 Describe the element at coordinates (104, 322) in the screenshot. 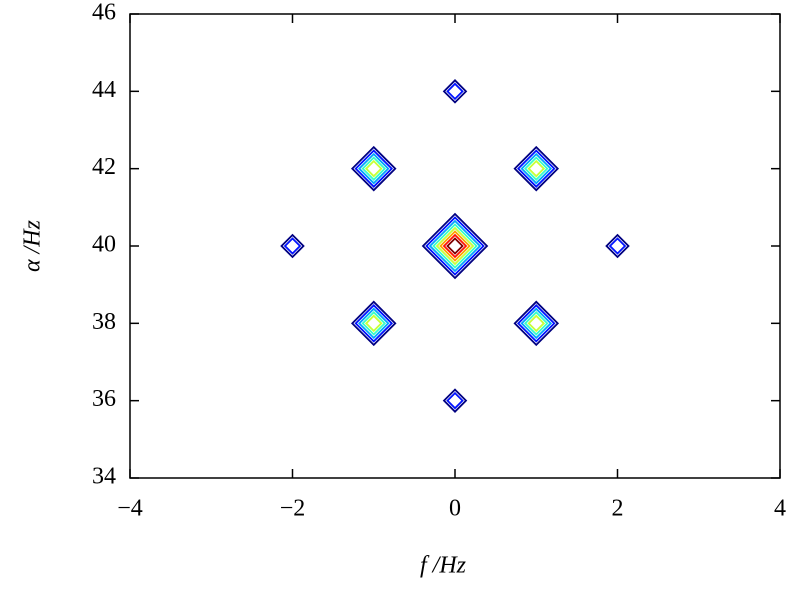

I see `y-tick-label: 38` at that location.